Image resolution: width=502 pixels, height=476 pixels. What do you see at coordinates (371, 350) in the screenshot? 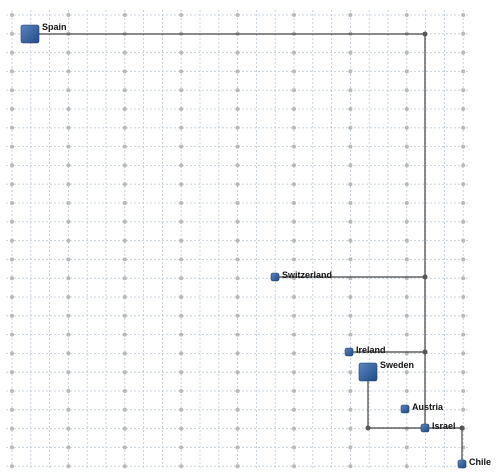
I see `node-label: Ireland` at bounding box center [371, 350].